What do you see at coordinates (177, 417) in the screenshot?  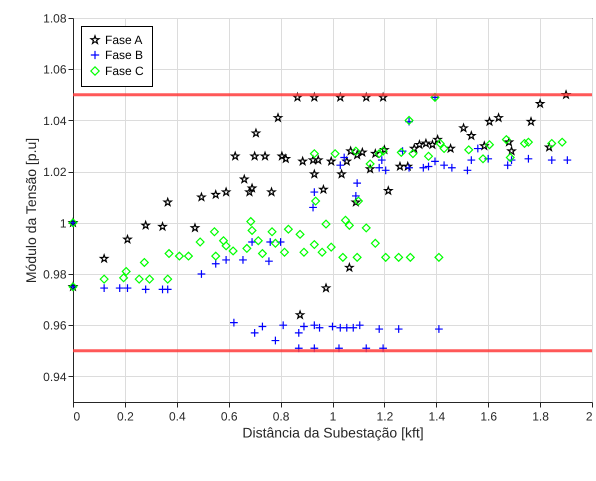 I see `x-tick-label: 0.4` at bounding box center [177, 417].